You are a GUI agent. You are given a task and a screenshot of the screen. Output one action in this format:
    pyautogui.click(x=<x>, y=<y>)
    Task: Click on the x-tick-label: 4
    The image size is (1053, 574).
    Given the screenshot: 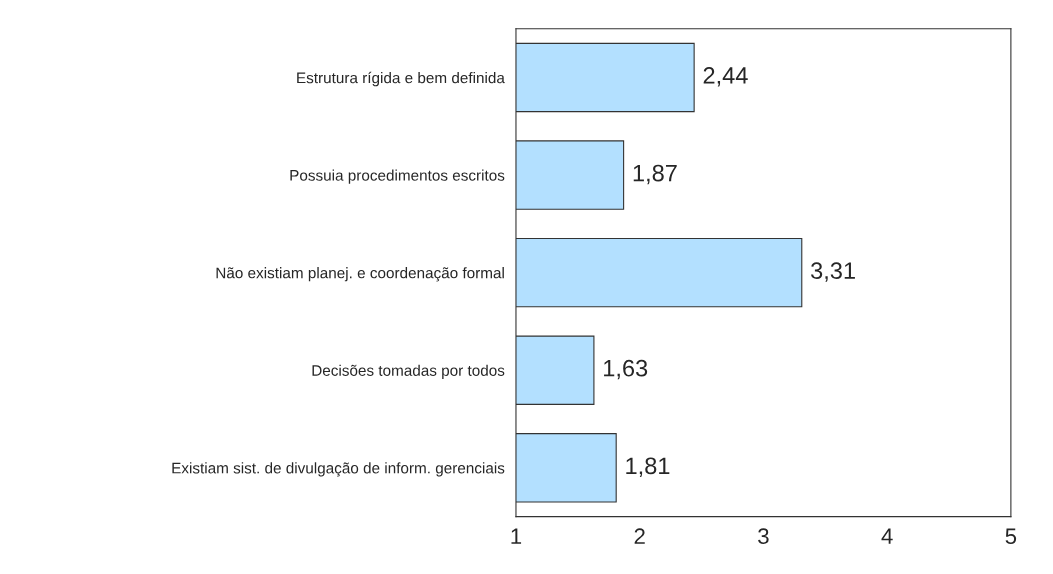 What is the action you would take?
    pyautogui.click(x=887, y=536)
    